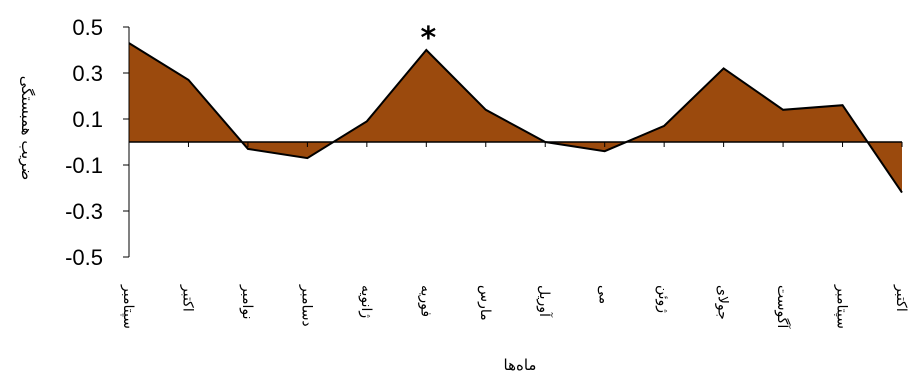 This screenshot has height=374, width=911. What do you see at coordinates (87, 73) in the screenshot?
I see `y-tick-label: 0.3` at bounding box center [87, 73].